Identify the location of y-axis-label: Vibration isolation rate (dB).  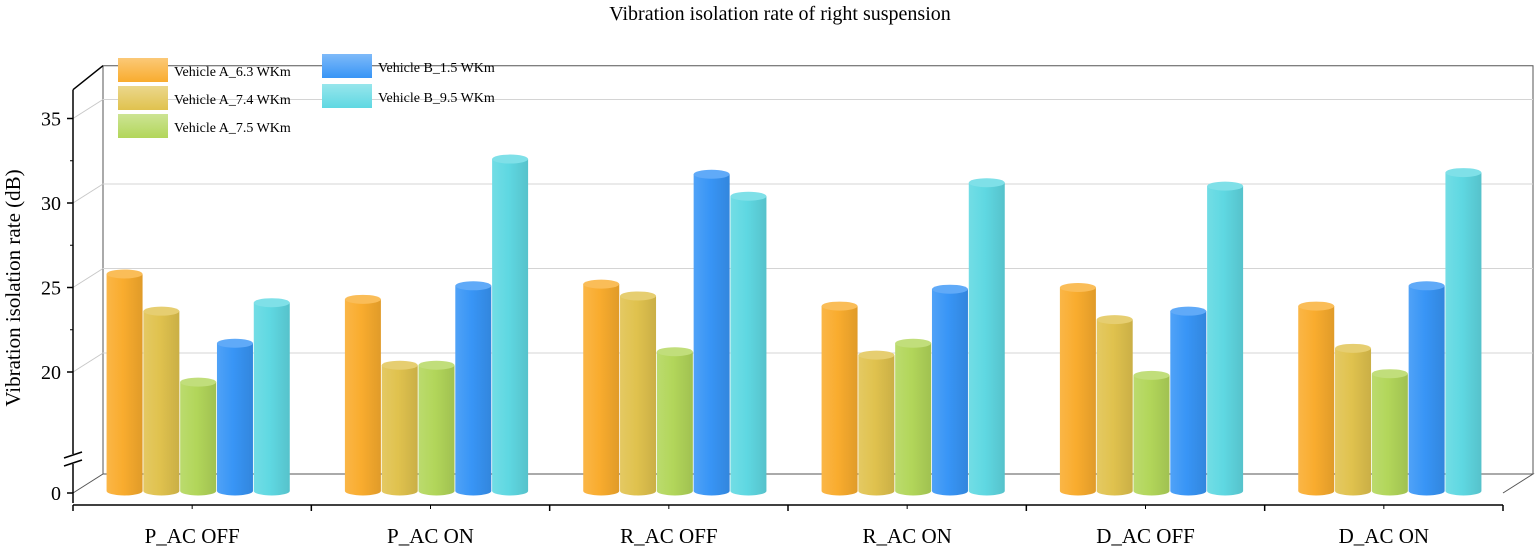
(13, 287).